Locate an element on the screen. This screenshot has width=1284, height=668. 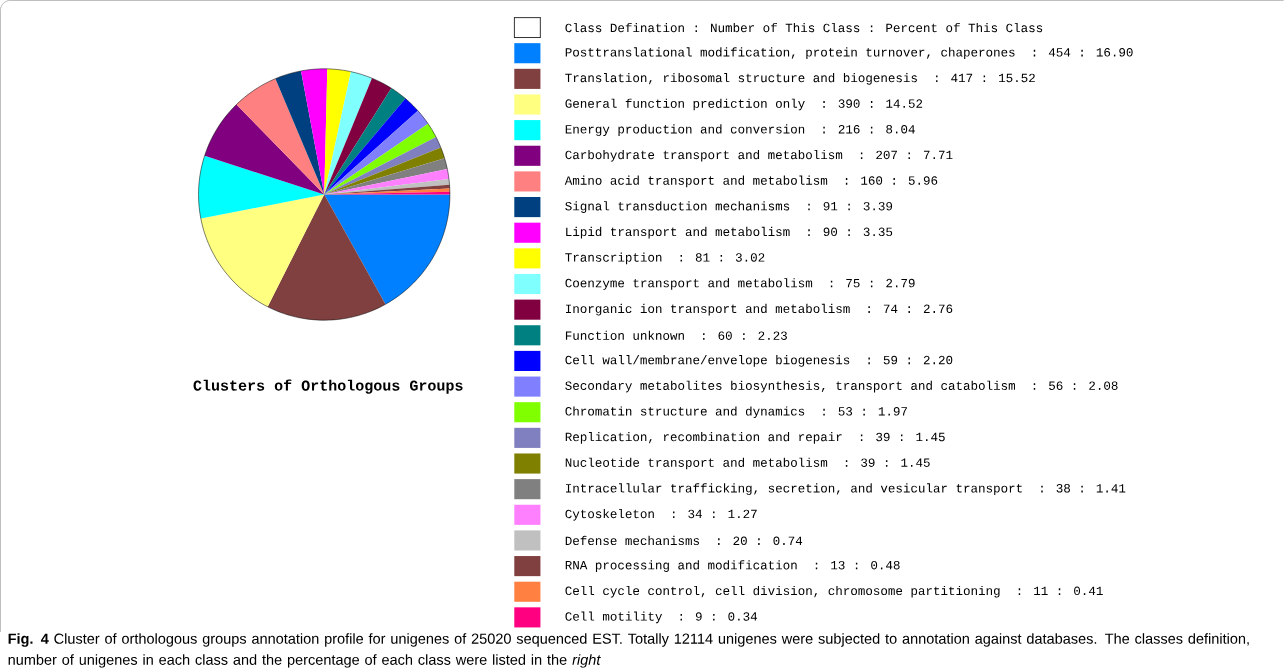
legend-label: Transcription is located at coordinates (613, 258).